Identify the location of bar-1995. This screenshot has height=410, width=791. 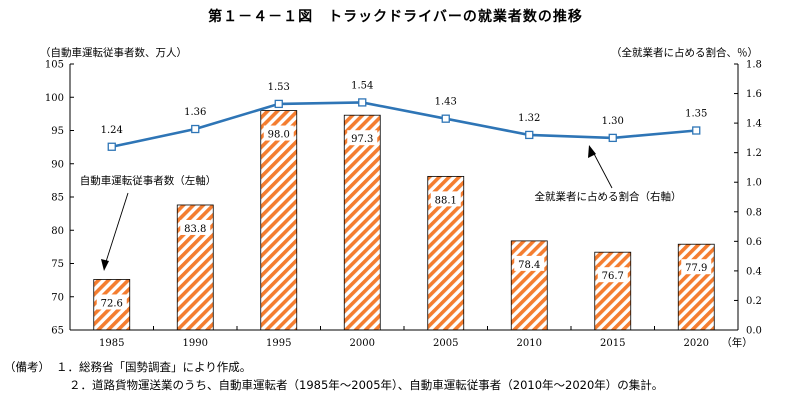
(279, 220).